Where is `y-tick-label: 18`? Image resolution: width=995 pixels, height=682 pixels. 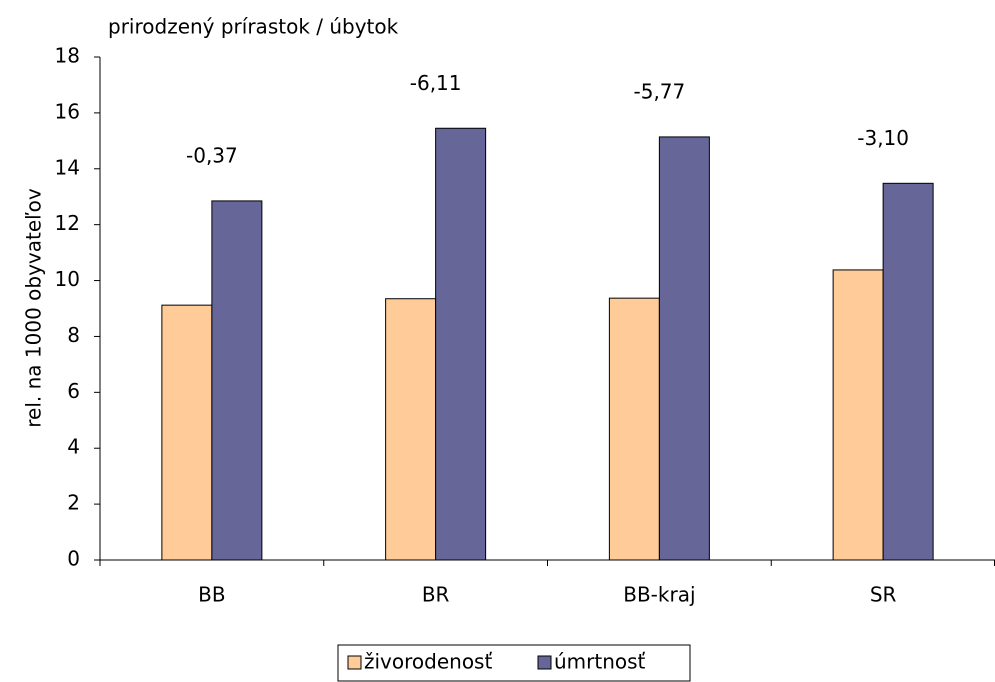
y-tick-label: 18 is located at coordinates (67, 56).